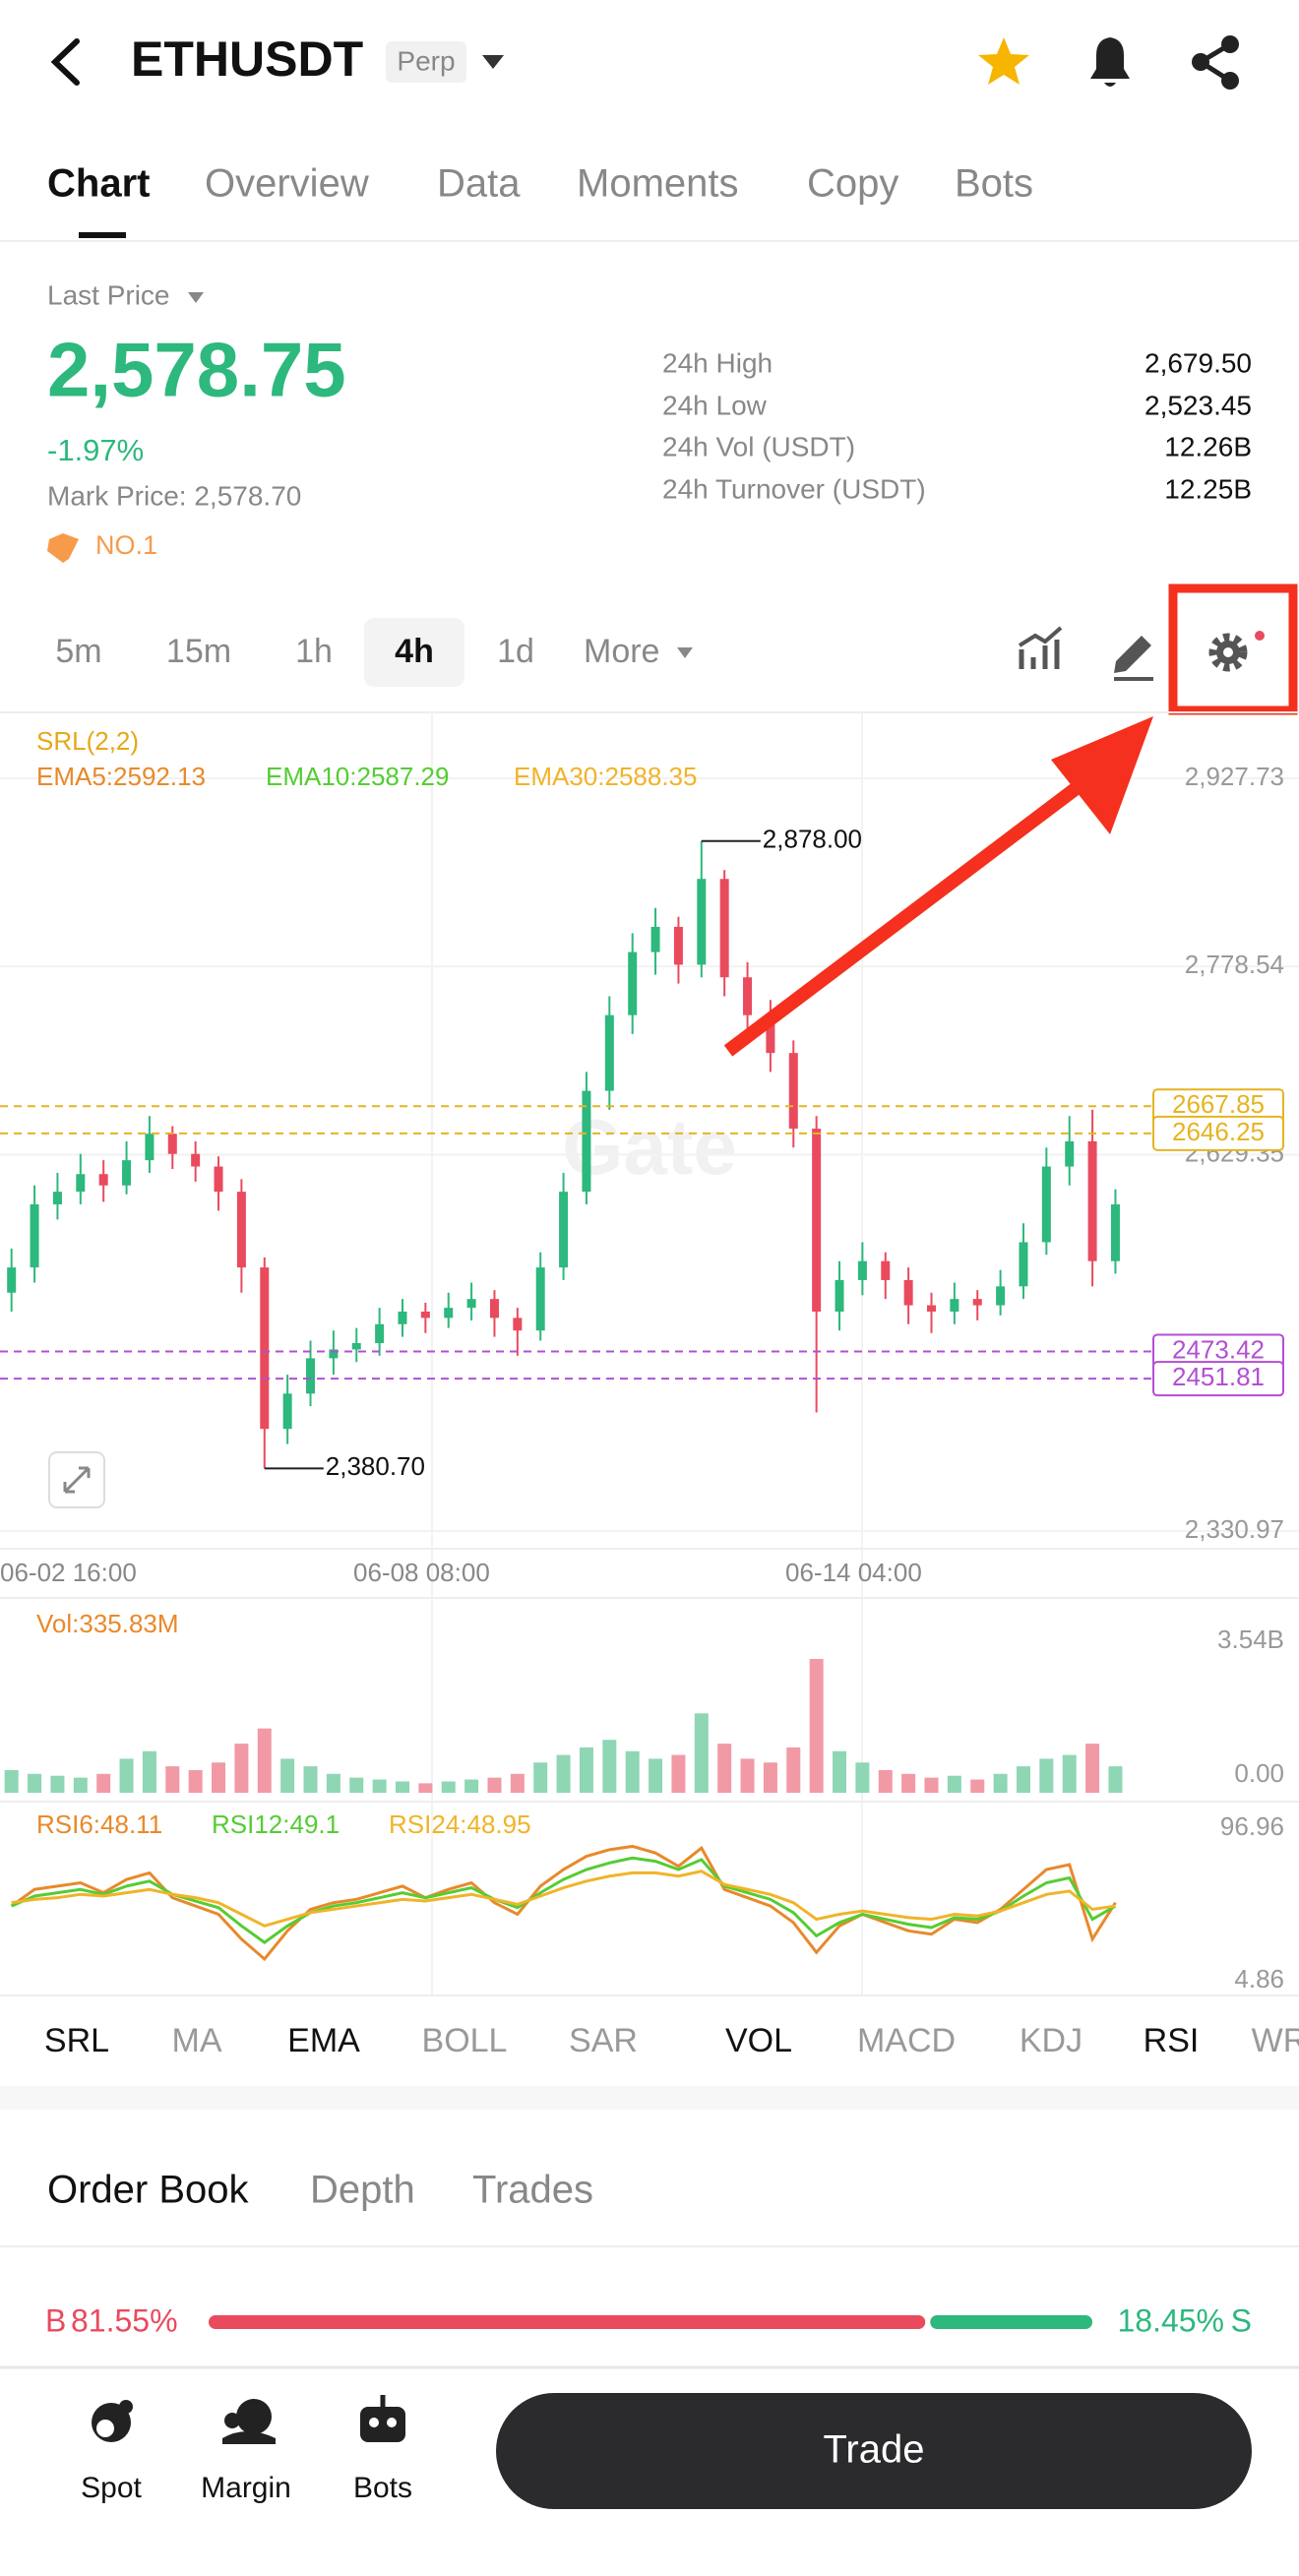 Image resolution: width=1299 pixels, height=2576 pixels. I want to click on tab: Bots, so click(994, 184).